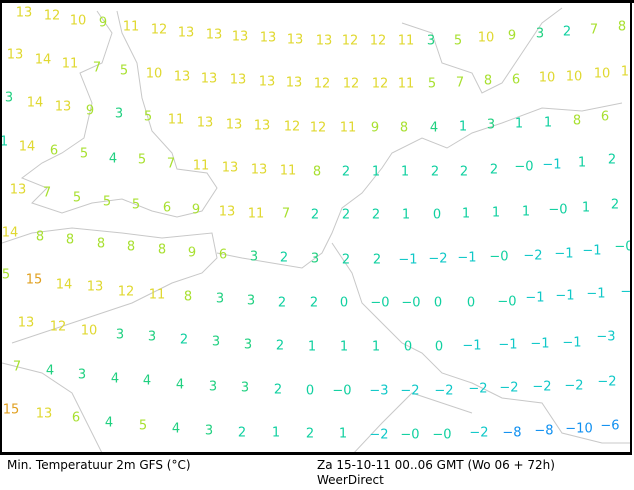 The width and height of the screenshot is (634, 490). What do you see at coordinates (34, 280) in the screenshot?
I see `temperature-value: 15` at bounding box center [34, 280].